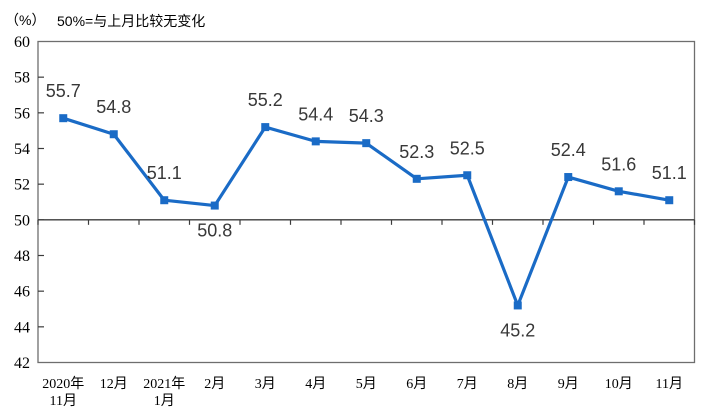 This screenshot has height=414, width=708. I want to click on data-point-label: 52.5, so click(467, 148).